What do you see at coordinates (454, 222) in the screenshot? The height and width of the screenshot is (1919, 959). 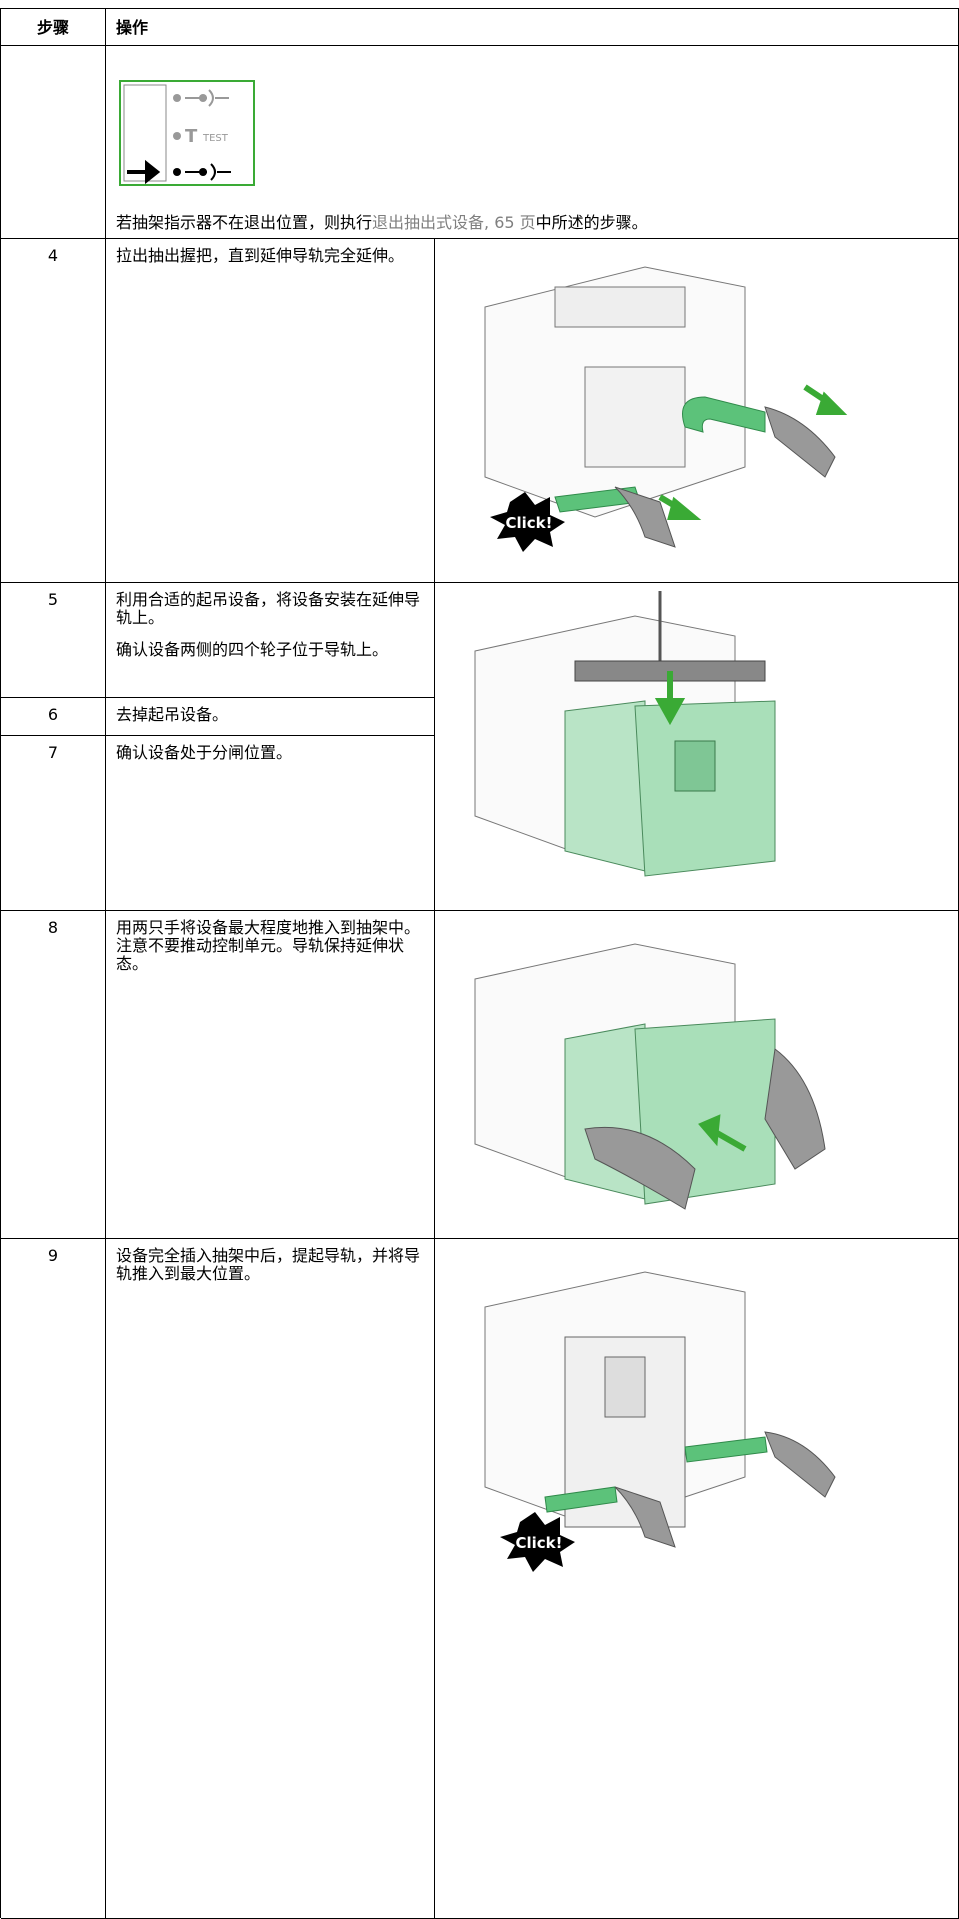 I see `cross-reference-link: 退出抽出式设备, 65 页` at bounding box center [454, 222].